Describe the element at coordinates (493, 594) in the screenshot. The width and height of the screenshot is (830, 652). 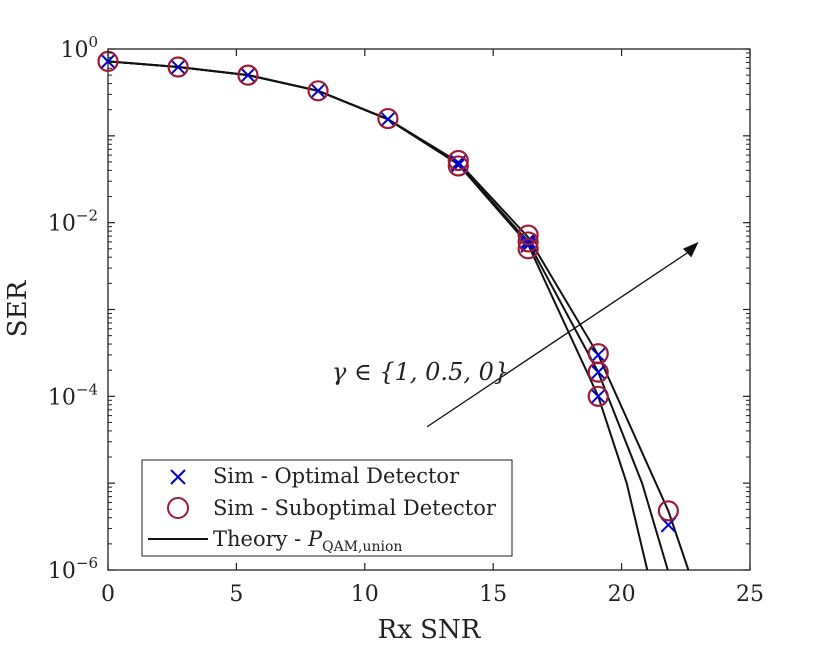
I see `x-tick-label: 15` at that location.